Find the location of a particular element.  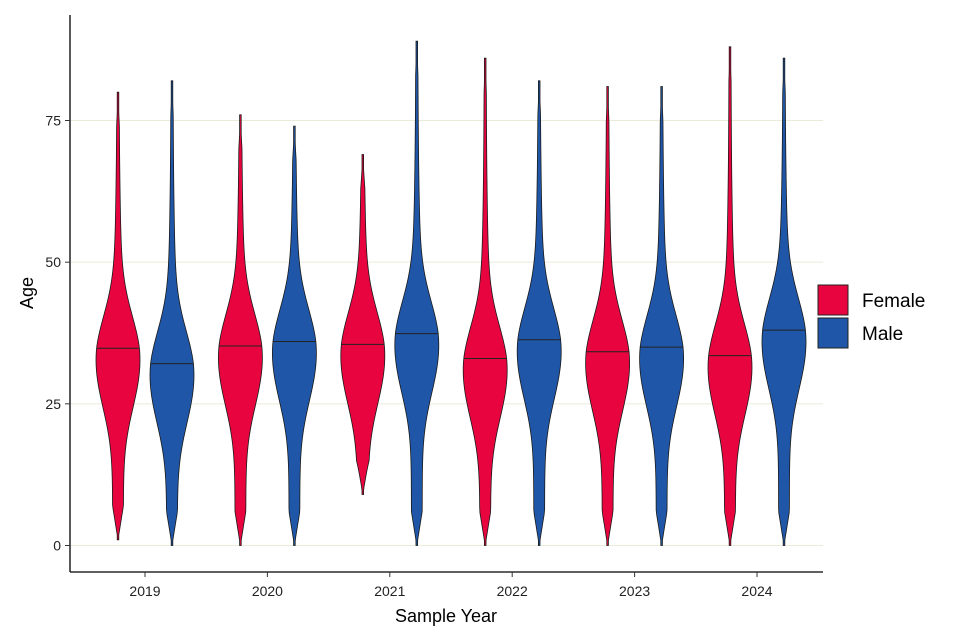

violin-female-2023 is located at coordinates (608, 316).